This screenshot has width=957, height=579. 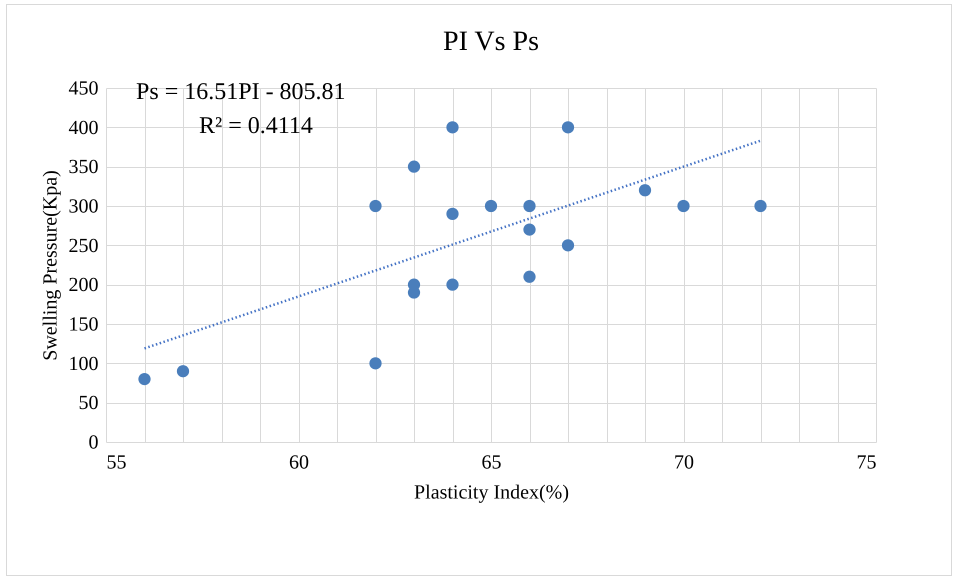 What do you see at coordinates (83, 207) in the screenshot?
I see `y-tick-label: 300` at bounding box center [83, 207].